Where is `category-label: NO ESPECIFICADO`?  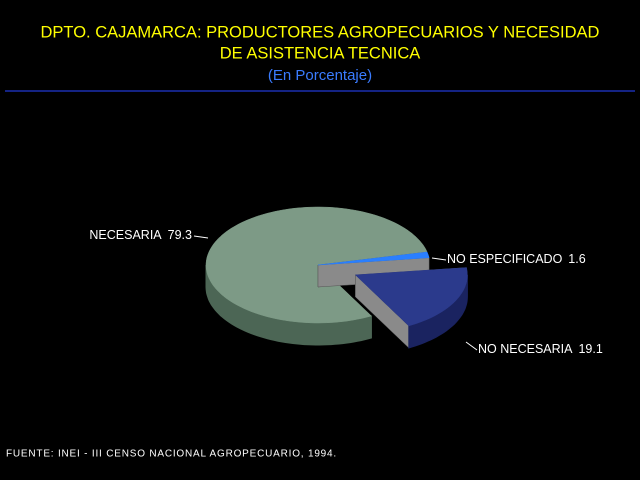 category-label: NO ESPECIFICADO is located at coordinates (505, 259).